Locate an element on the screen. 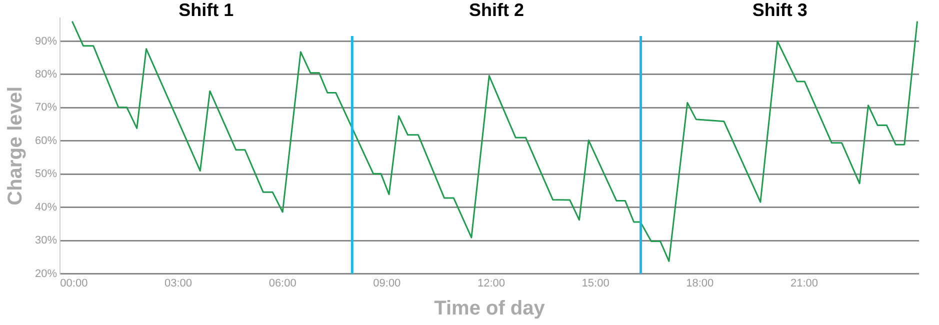 This screenshot has height=325, width=939. x-tick-label: 00:00 is located at coordinates (74, 283).